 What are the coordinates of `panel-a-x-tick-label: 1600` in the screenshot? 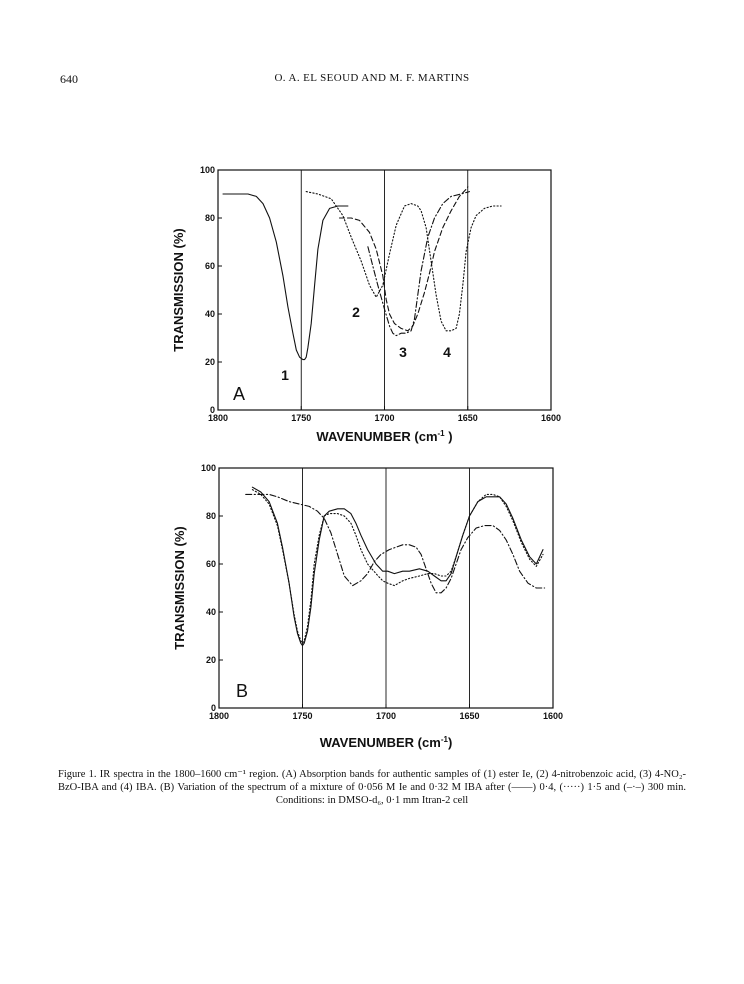 It's located at (551, 418).